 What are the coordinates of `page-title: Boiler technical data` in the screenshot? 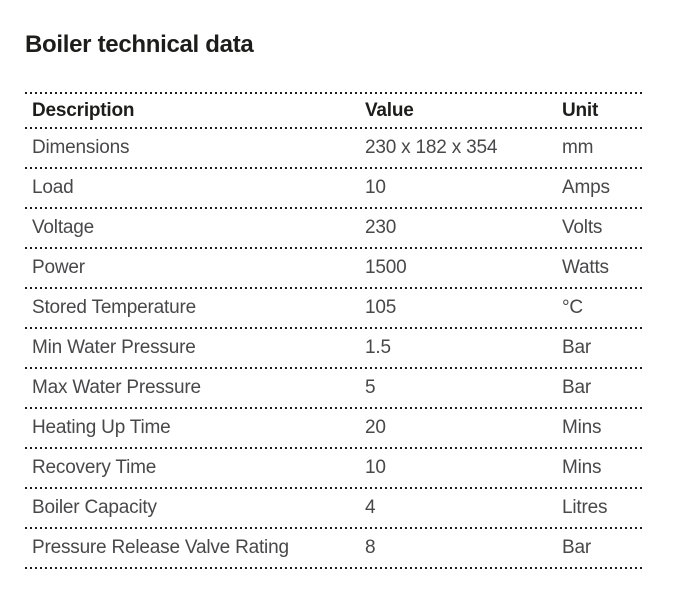 It's located at (139, 44).